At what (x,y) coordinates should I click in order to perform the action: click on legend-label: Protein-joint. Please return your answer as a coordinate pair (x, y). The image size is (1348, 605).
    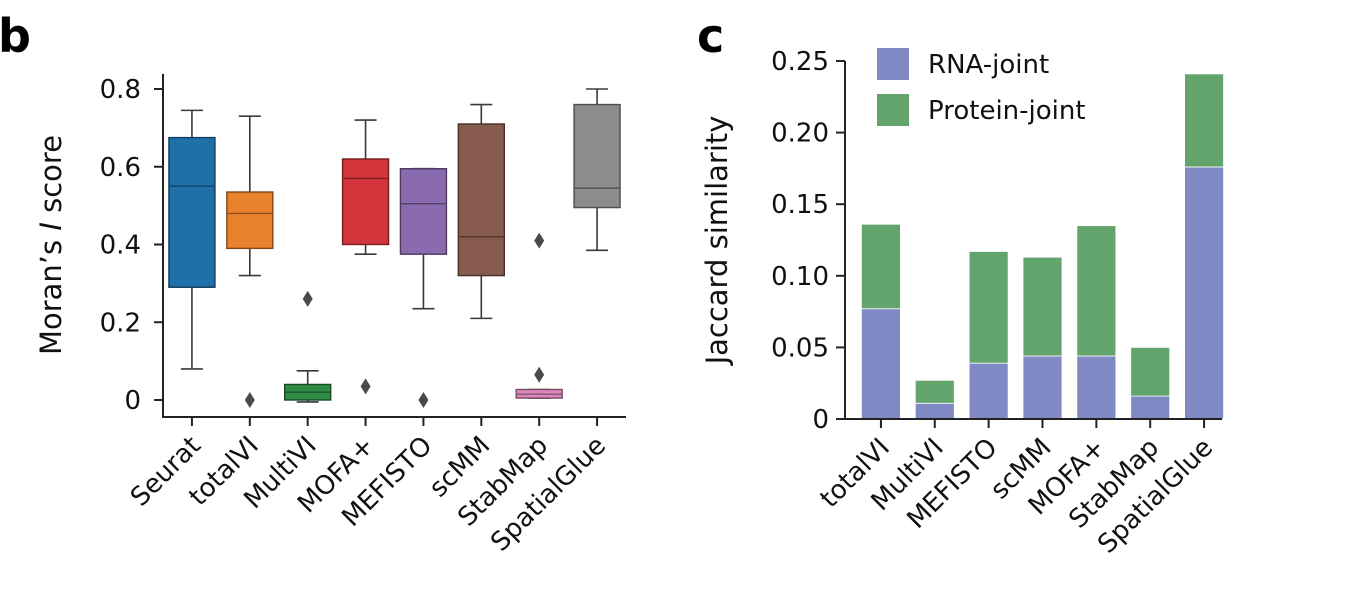
    Looking at the image, I should click on (1007, 111).